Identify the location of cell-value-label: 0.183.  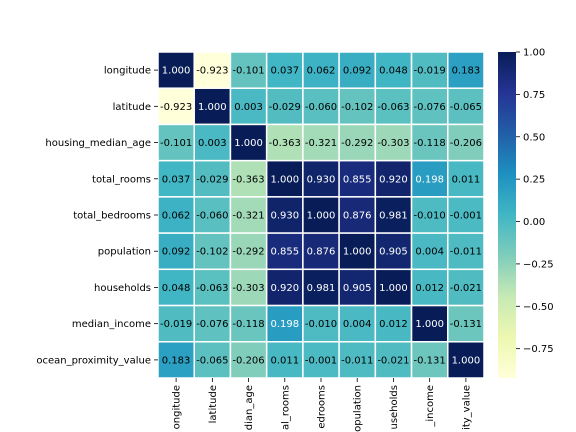
(466, 71).